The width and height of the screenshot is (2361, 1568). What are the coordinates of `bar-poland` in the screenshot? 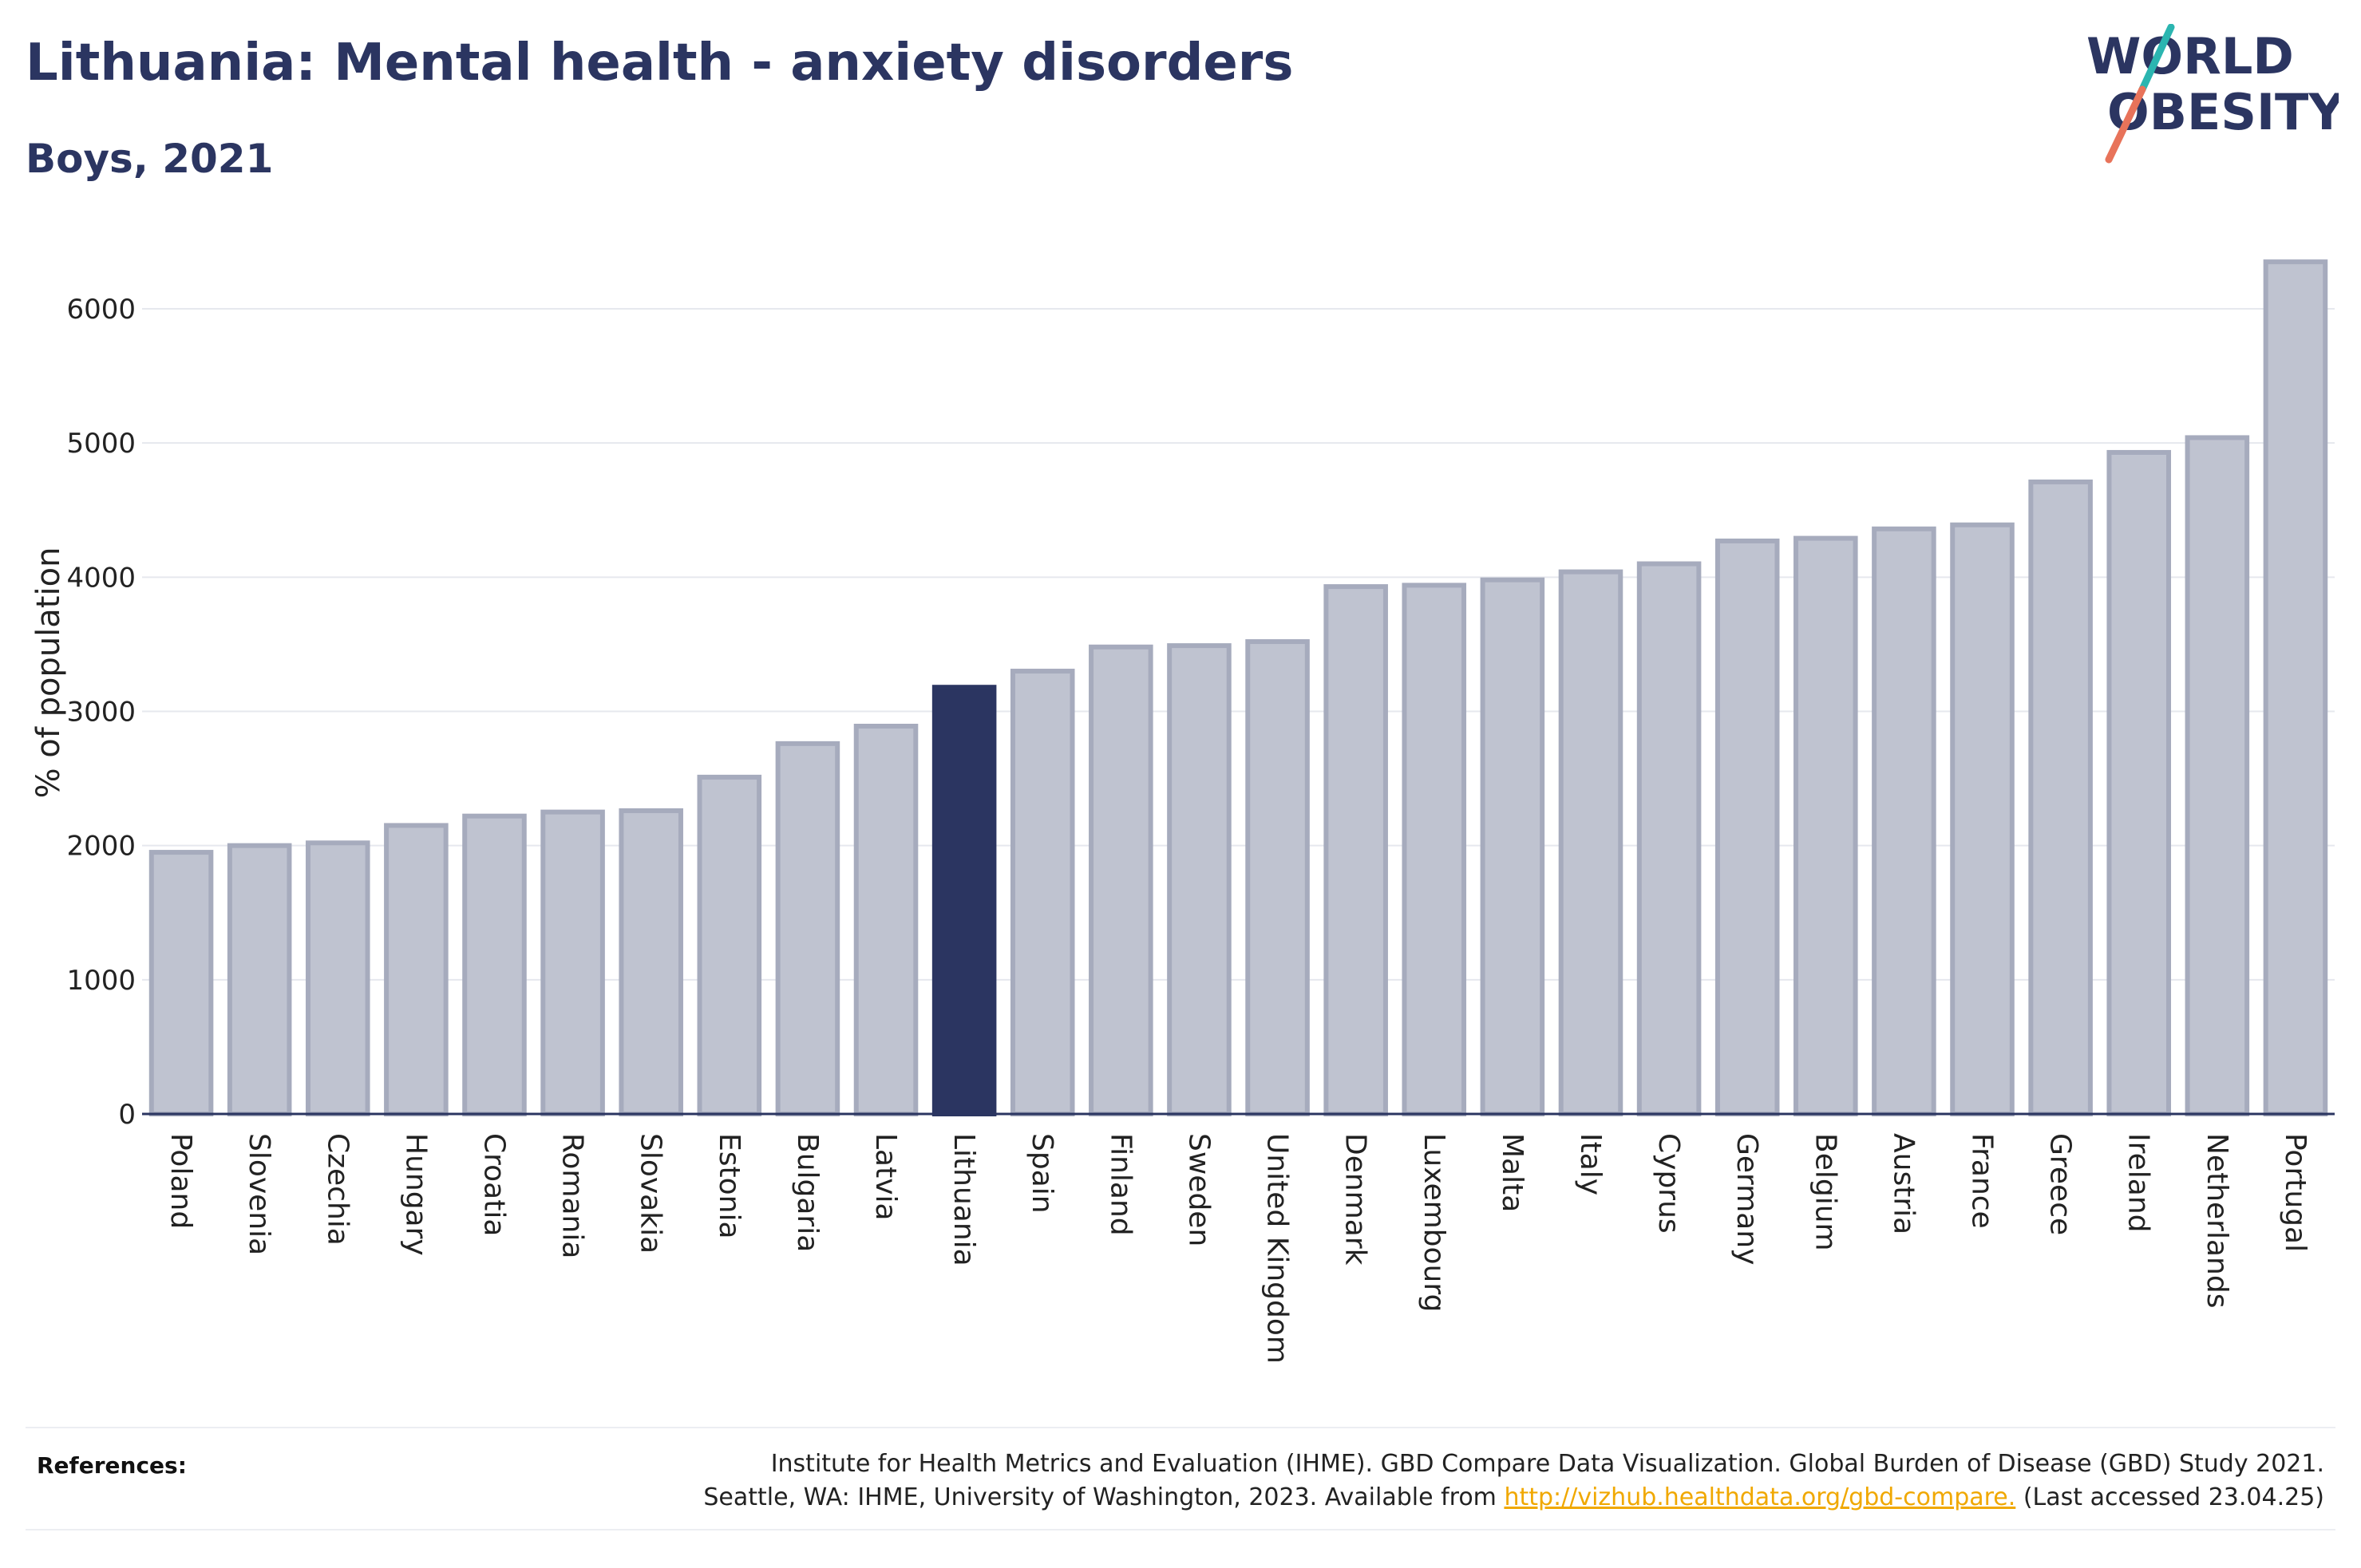 It's located at (181, 983).